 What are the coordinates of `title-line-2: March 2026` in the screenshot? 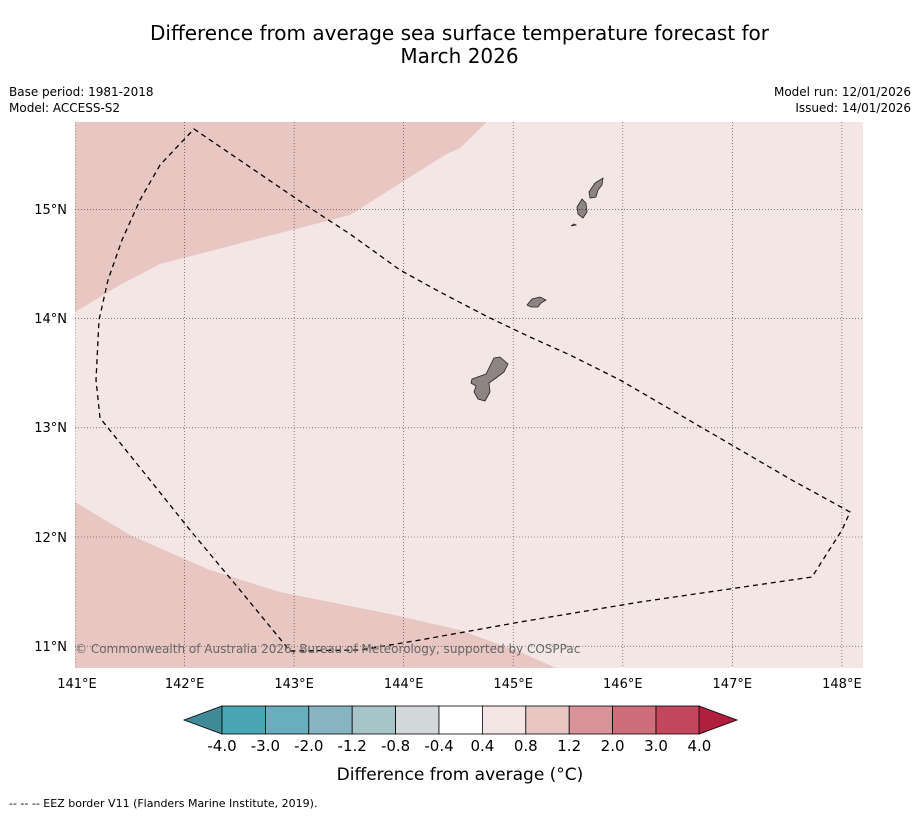 It's located at (459, 56).